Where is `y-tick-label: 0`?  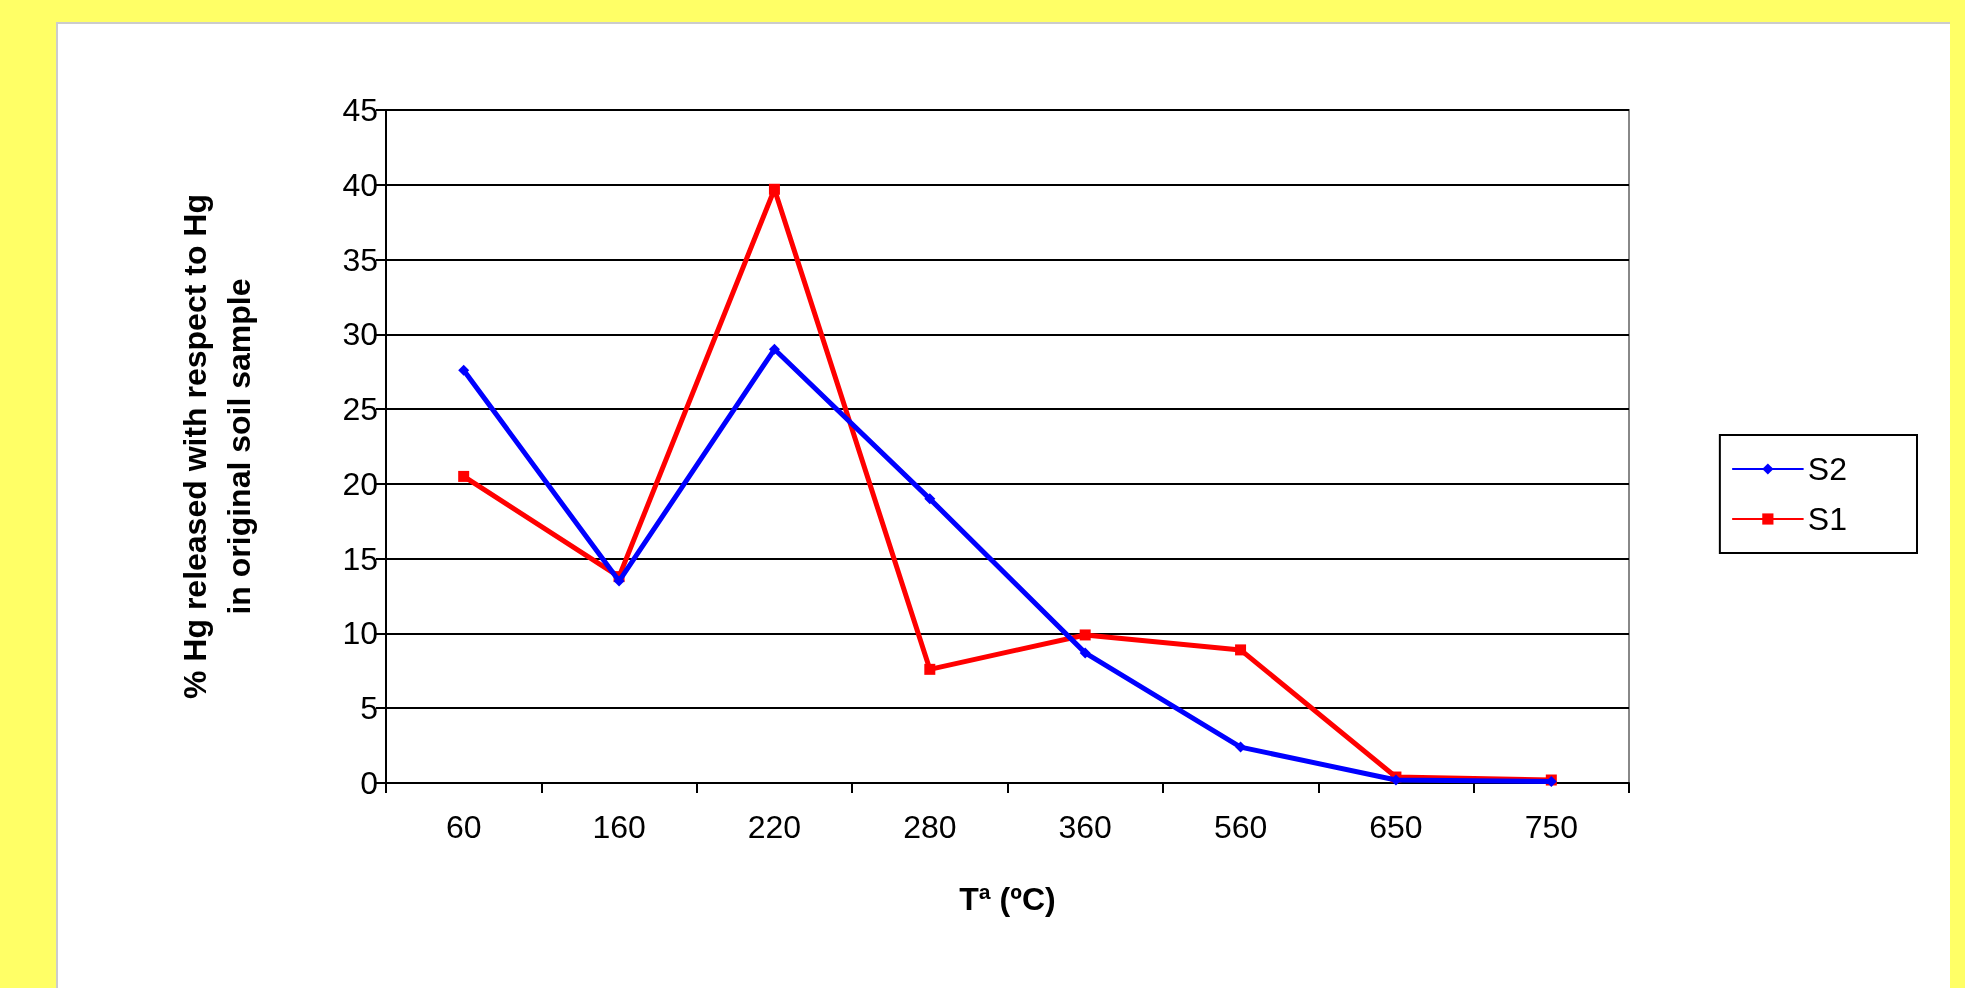
y-tick-label: 0 is located at coordinates (369, 783).